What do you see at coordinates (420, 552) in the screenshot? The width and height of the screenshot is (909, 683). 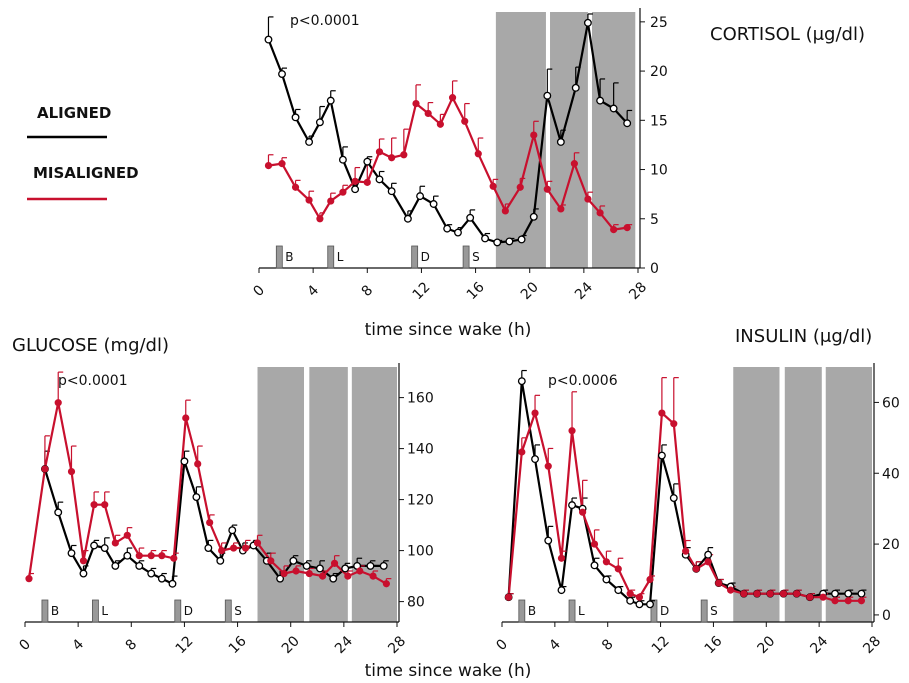 I see `glucose-y-tick-label: 100` at bounding box center [420, 552].